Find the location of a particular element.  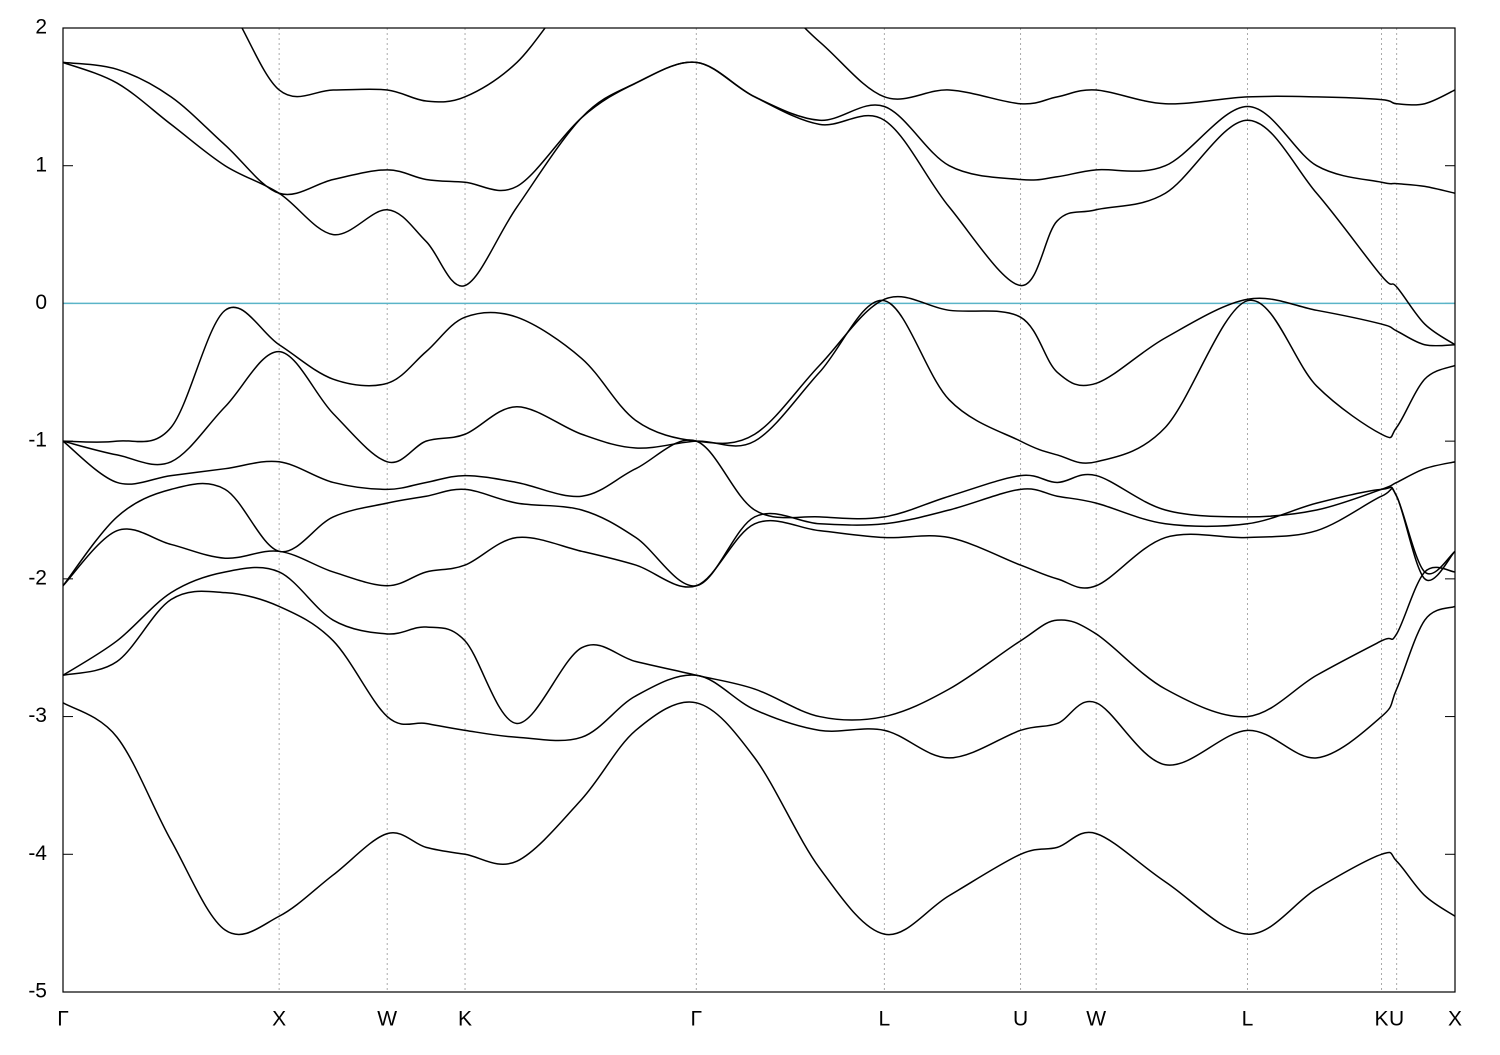

y-tick-label: 2 is located at coordinates (41, 27).